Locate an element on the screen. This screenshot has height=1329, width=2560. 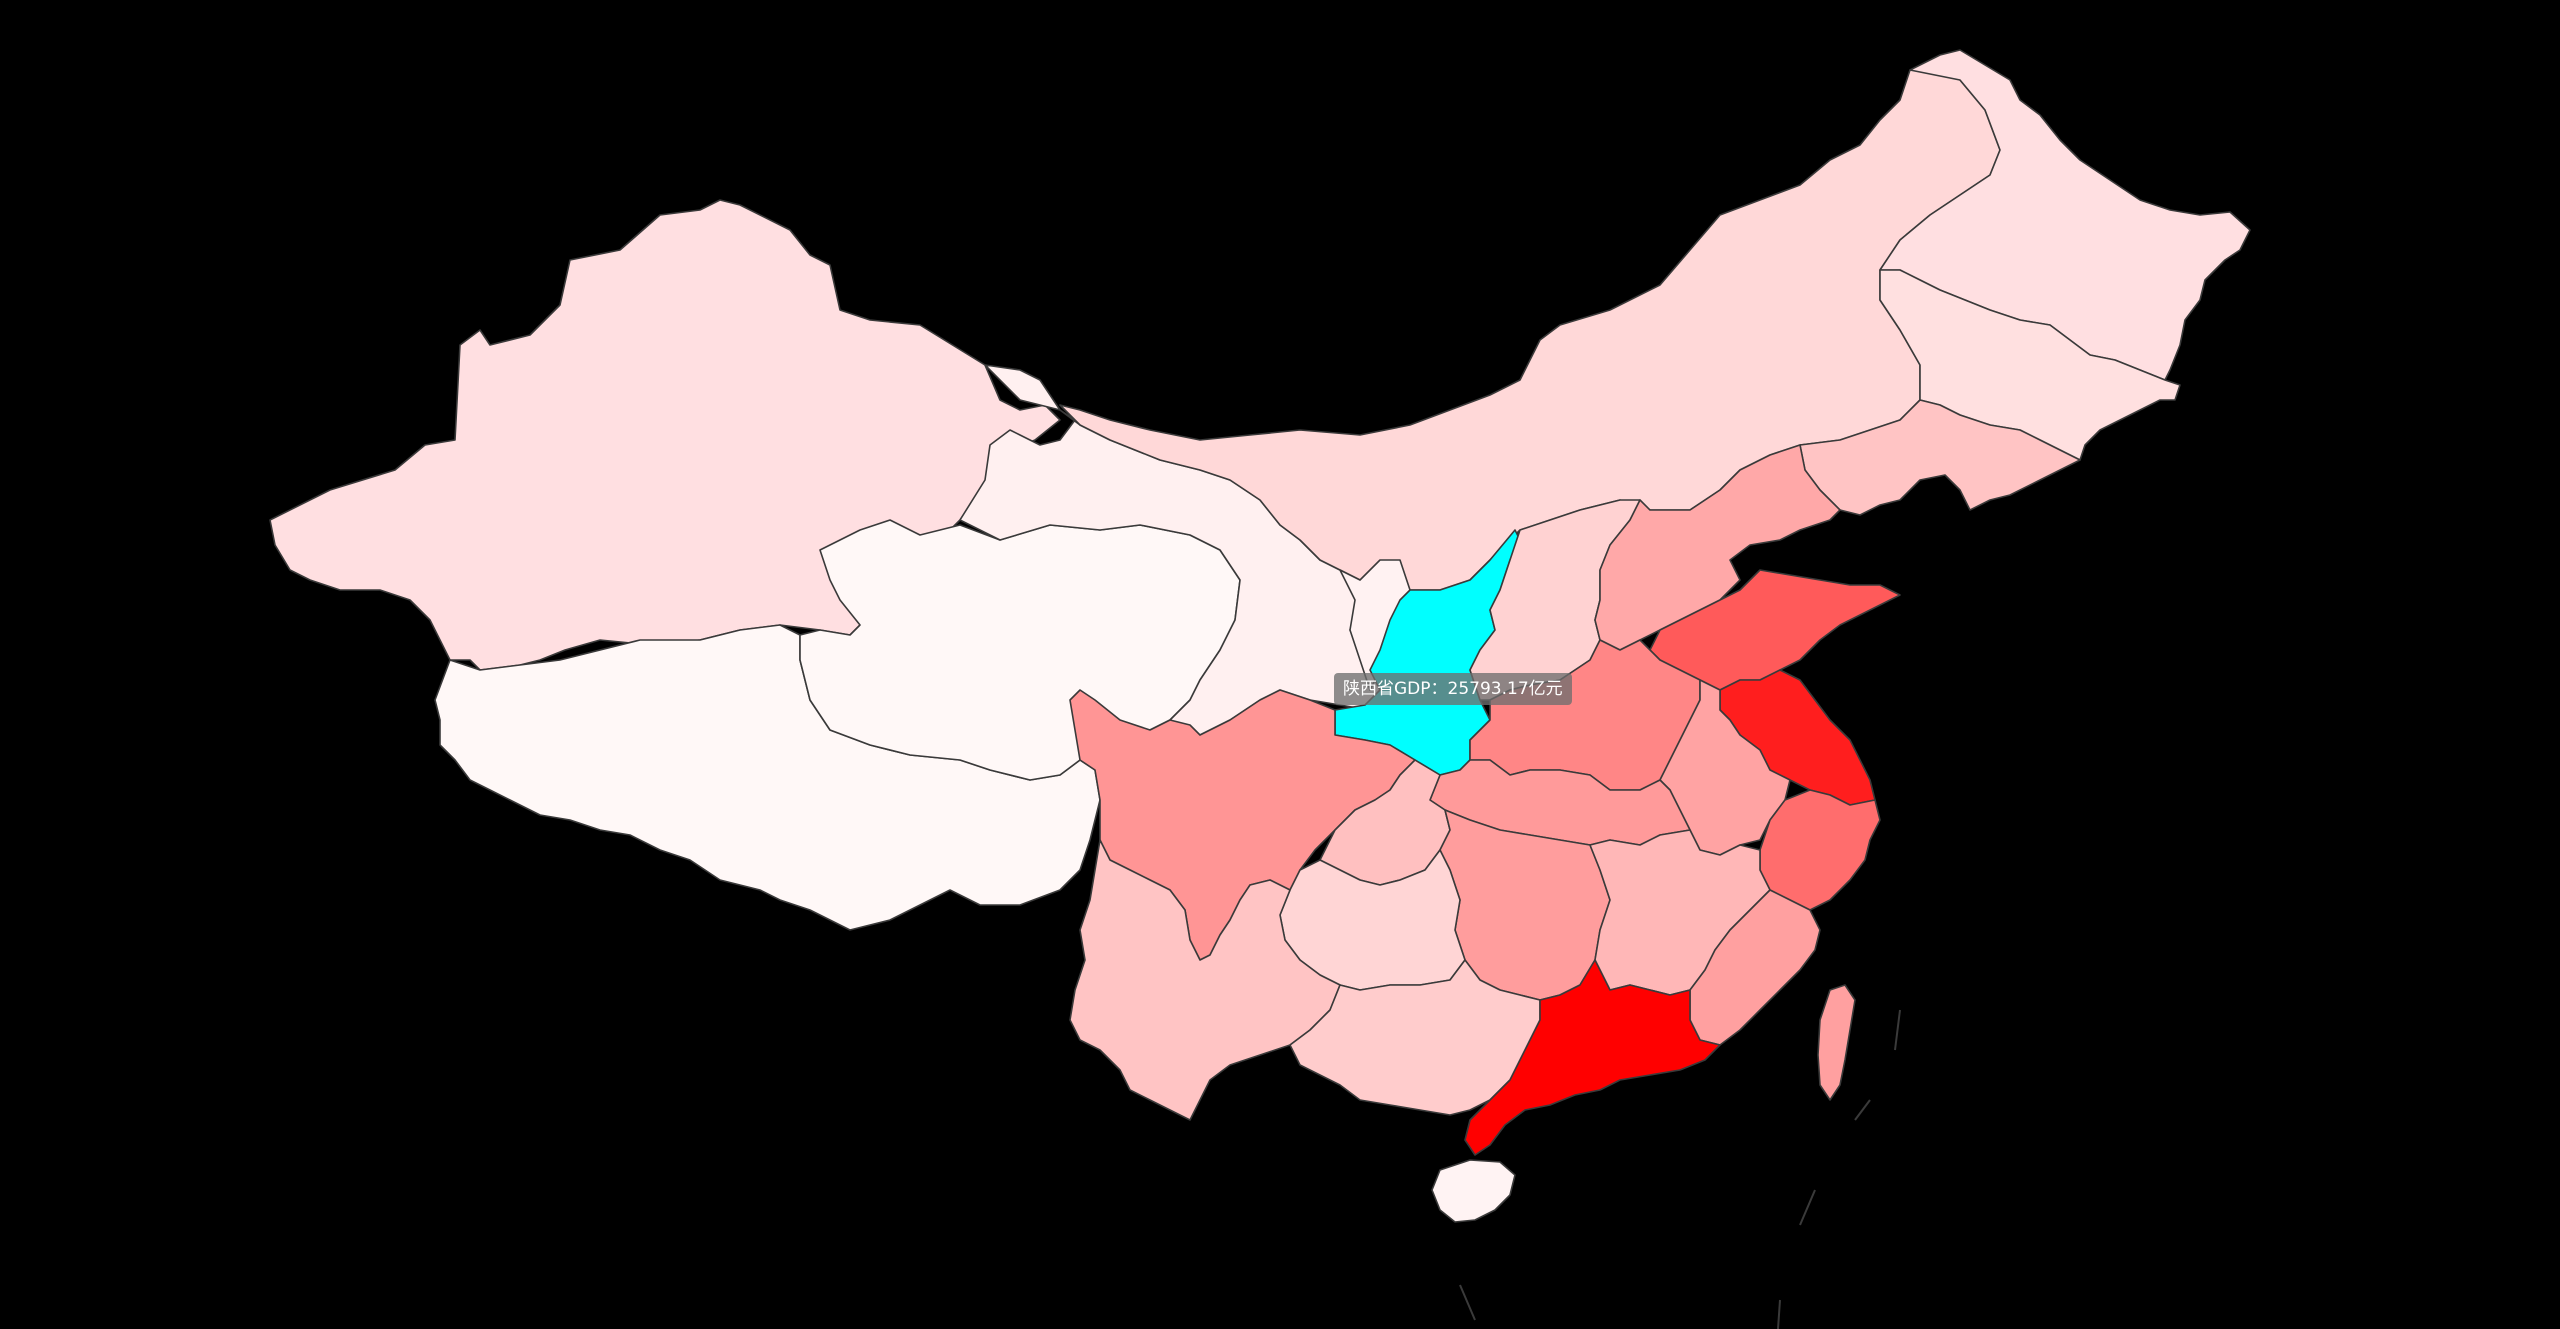
region-tooltip: 陕西省GDP：25793.17亿元 is located at coordinates (1453, 689).